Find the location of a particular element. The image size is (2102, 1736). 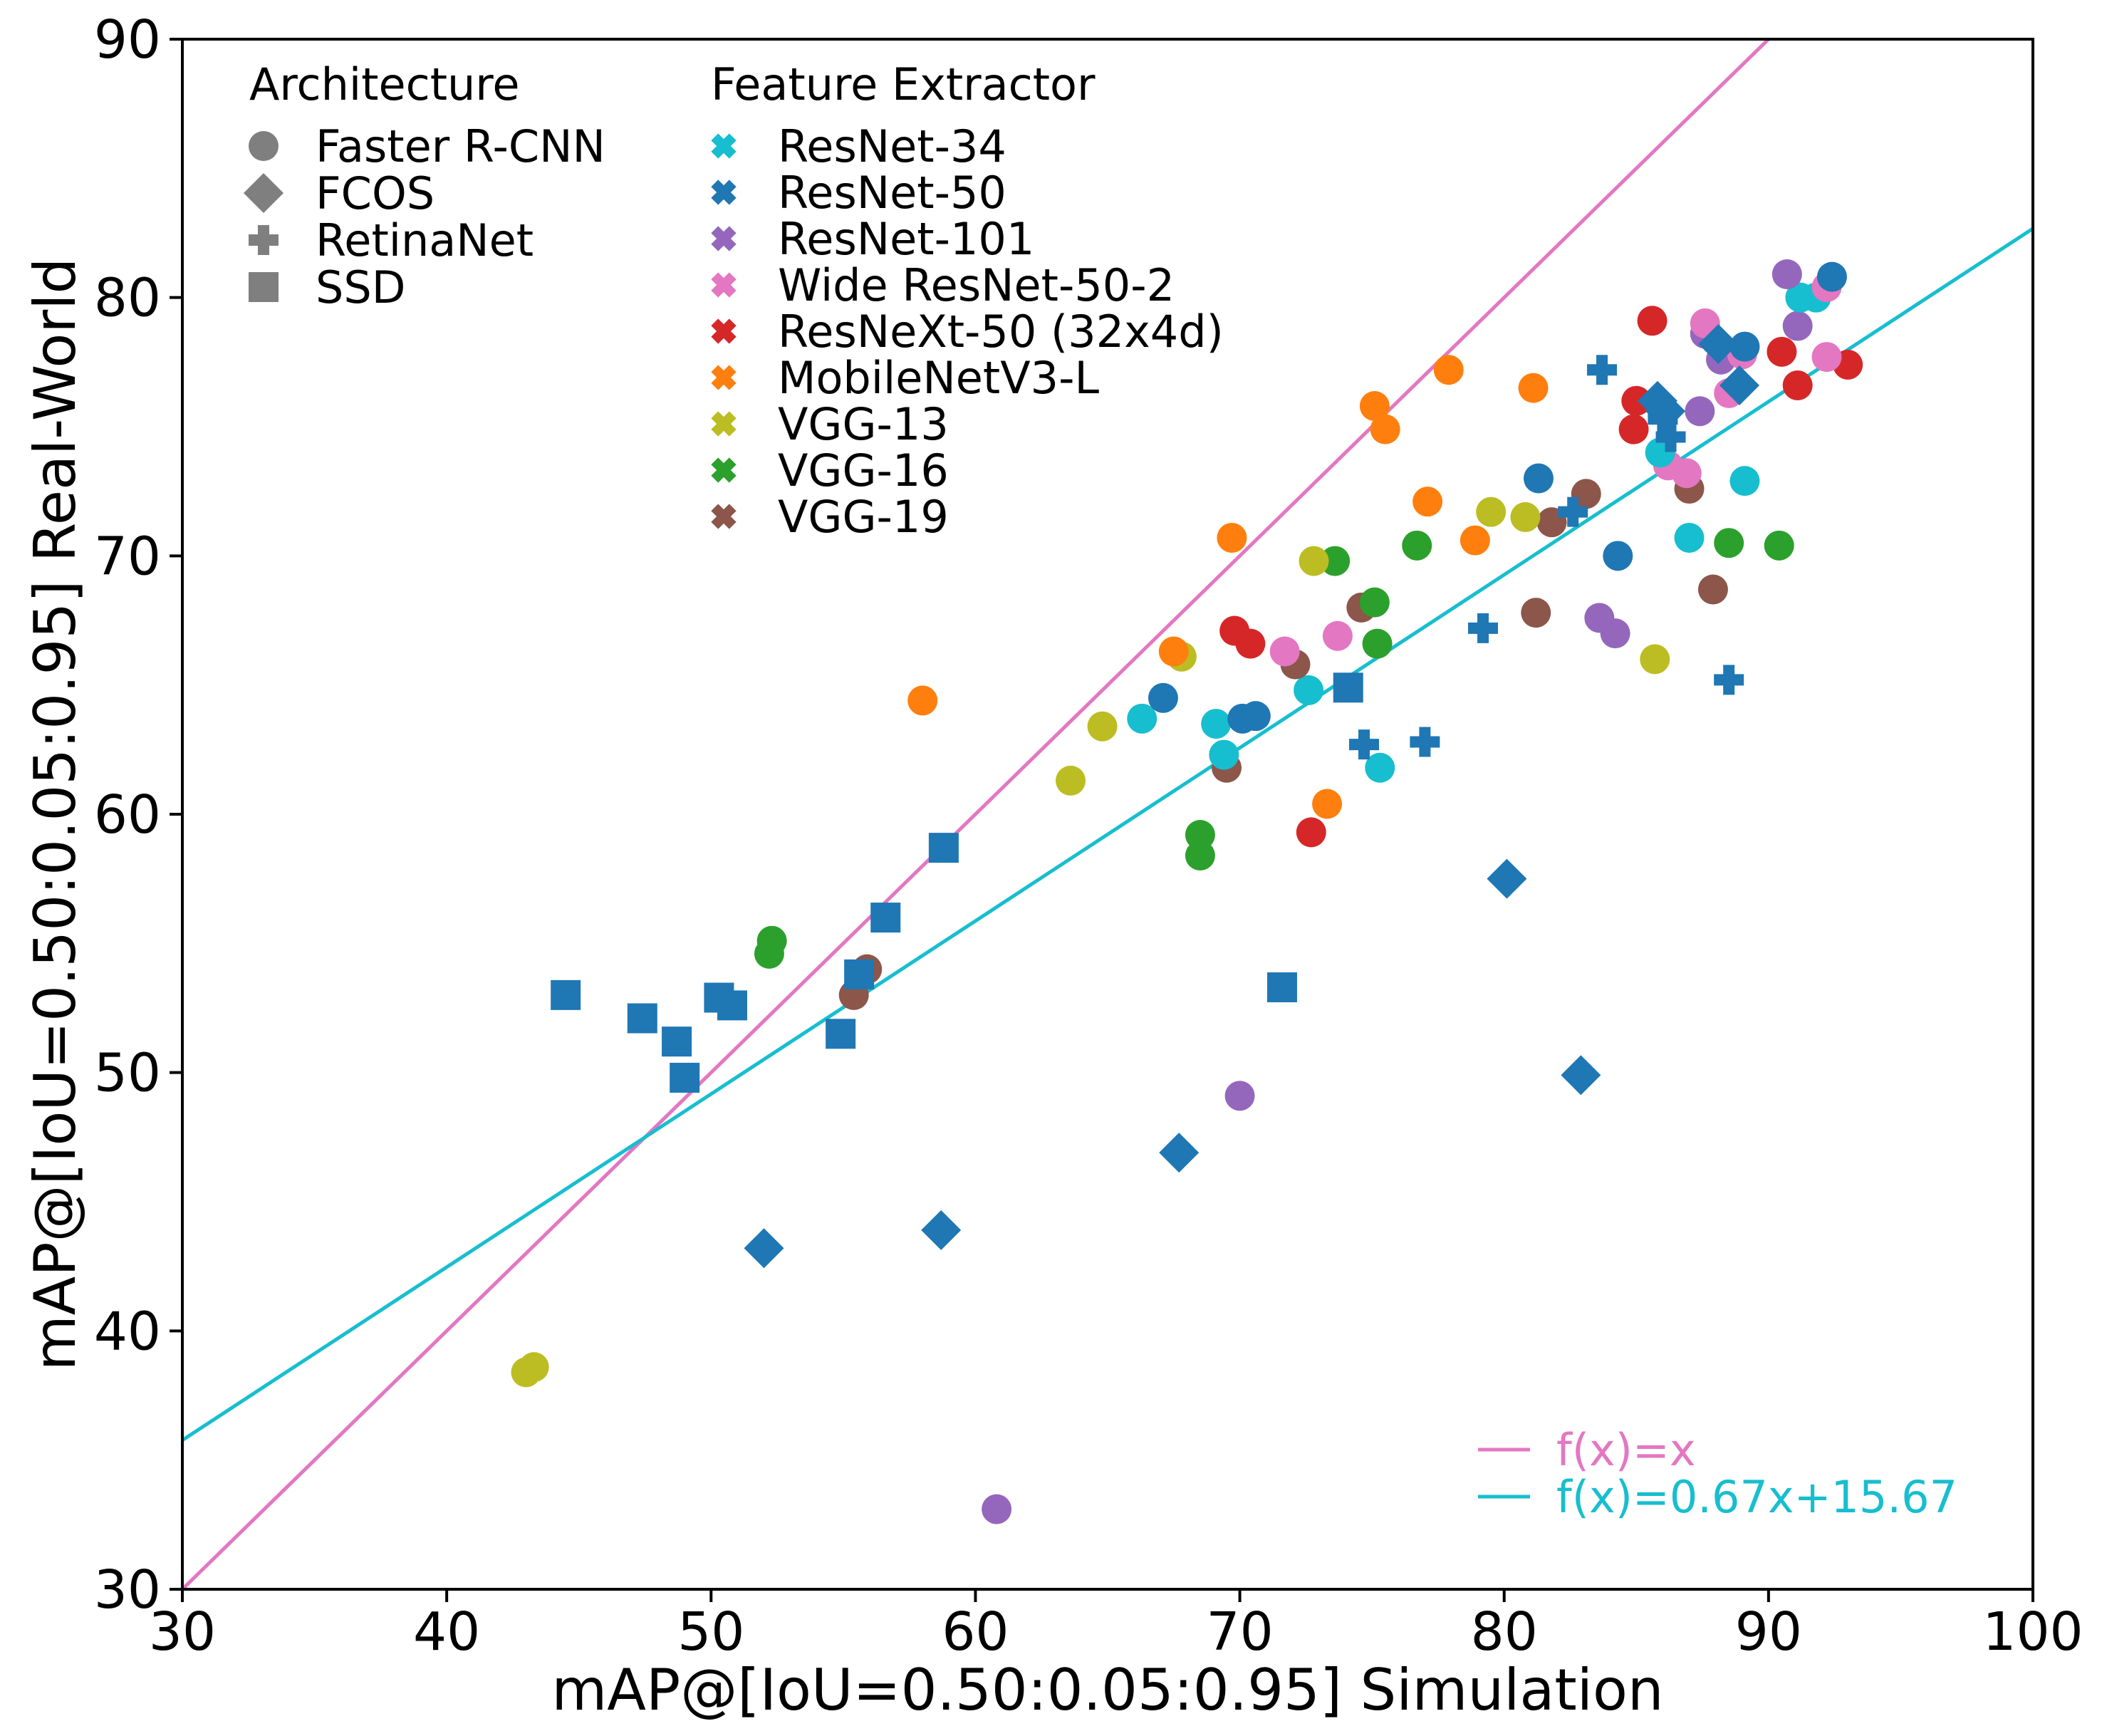

legend-marker-square is located at coordinates (264, 287).